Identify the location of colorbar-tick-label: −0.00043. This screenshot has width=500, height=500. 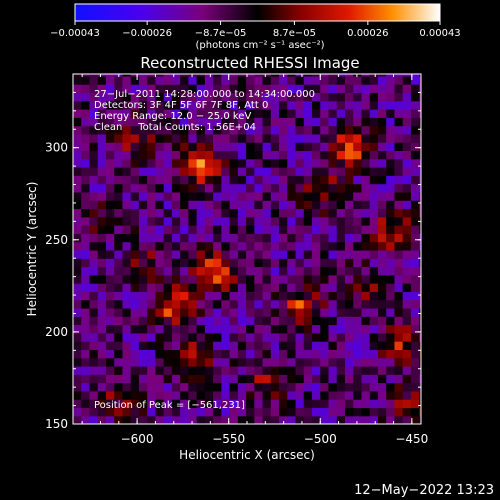
(75, 33).